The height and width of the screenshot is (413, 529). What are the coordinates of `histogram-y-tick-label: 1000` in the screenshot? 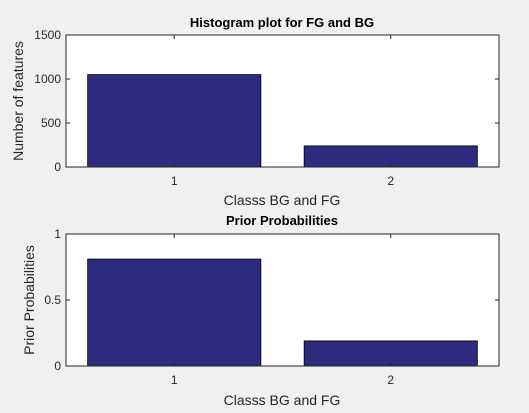 It's located at (47, 79).